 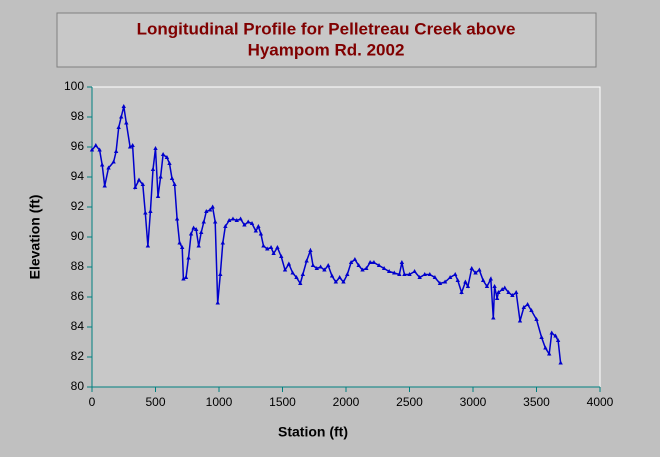 I want to click on y-tick-label: 84, so click(x=78, y=326).